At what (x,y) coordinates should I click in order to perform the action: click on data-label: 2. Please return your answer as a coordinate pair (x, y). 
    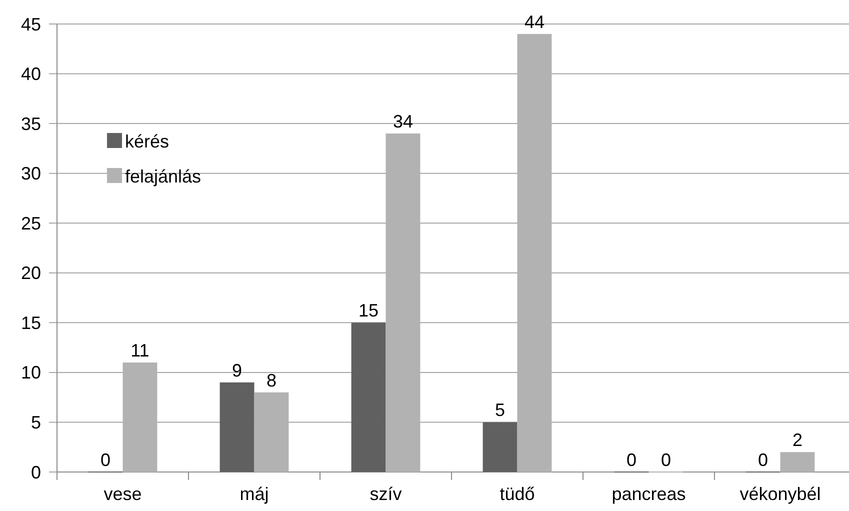
    Looking at the image, I should click on (797, 440).